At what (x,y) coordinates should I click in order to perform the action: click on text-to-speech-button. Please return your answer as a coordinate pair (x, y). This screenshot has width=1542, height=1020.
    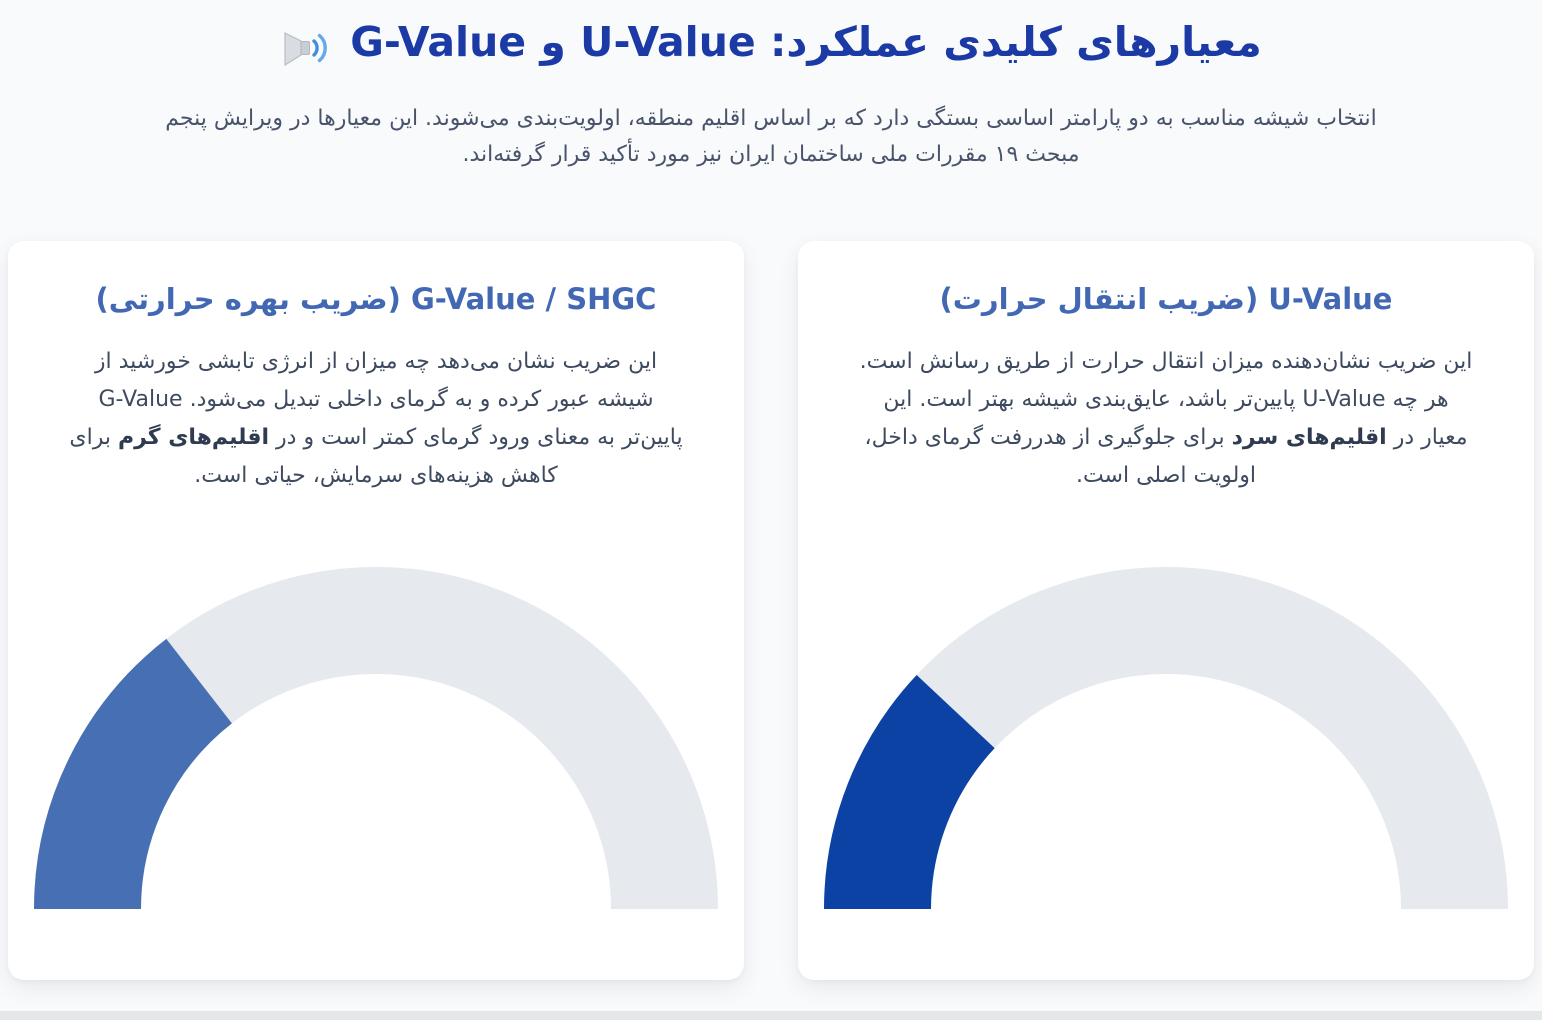
    Looking at the image, I should click on (304, 48).